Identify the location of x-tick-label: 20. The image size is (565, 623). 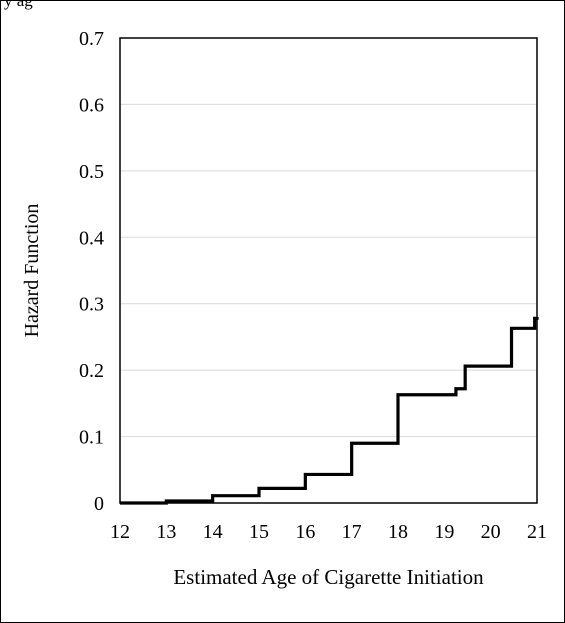
(491, 532).